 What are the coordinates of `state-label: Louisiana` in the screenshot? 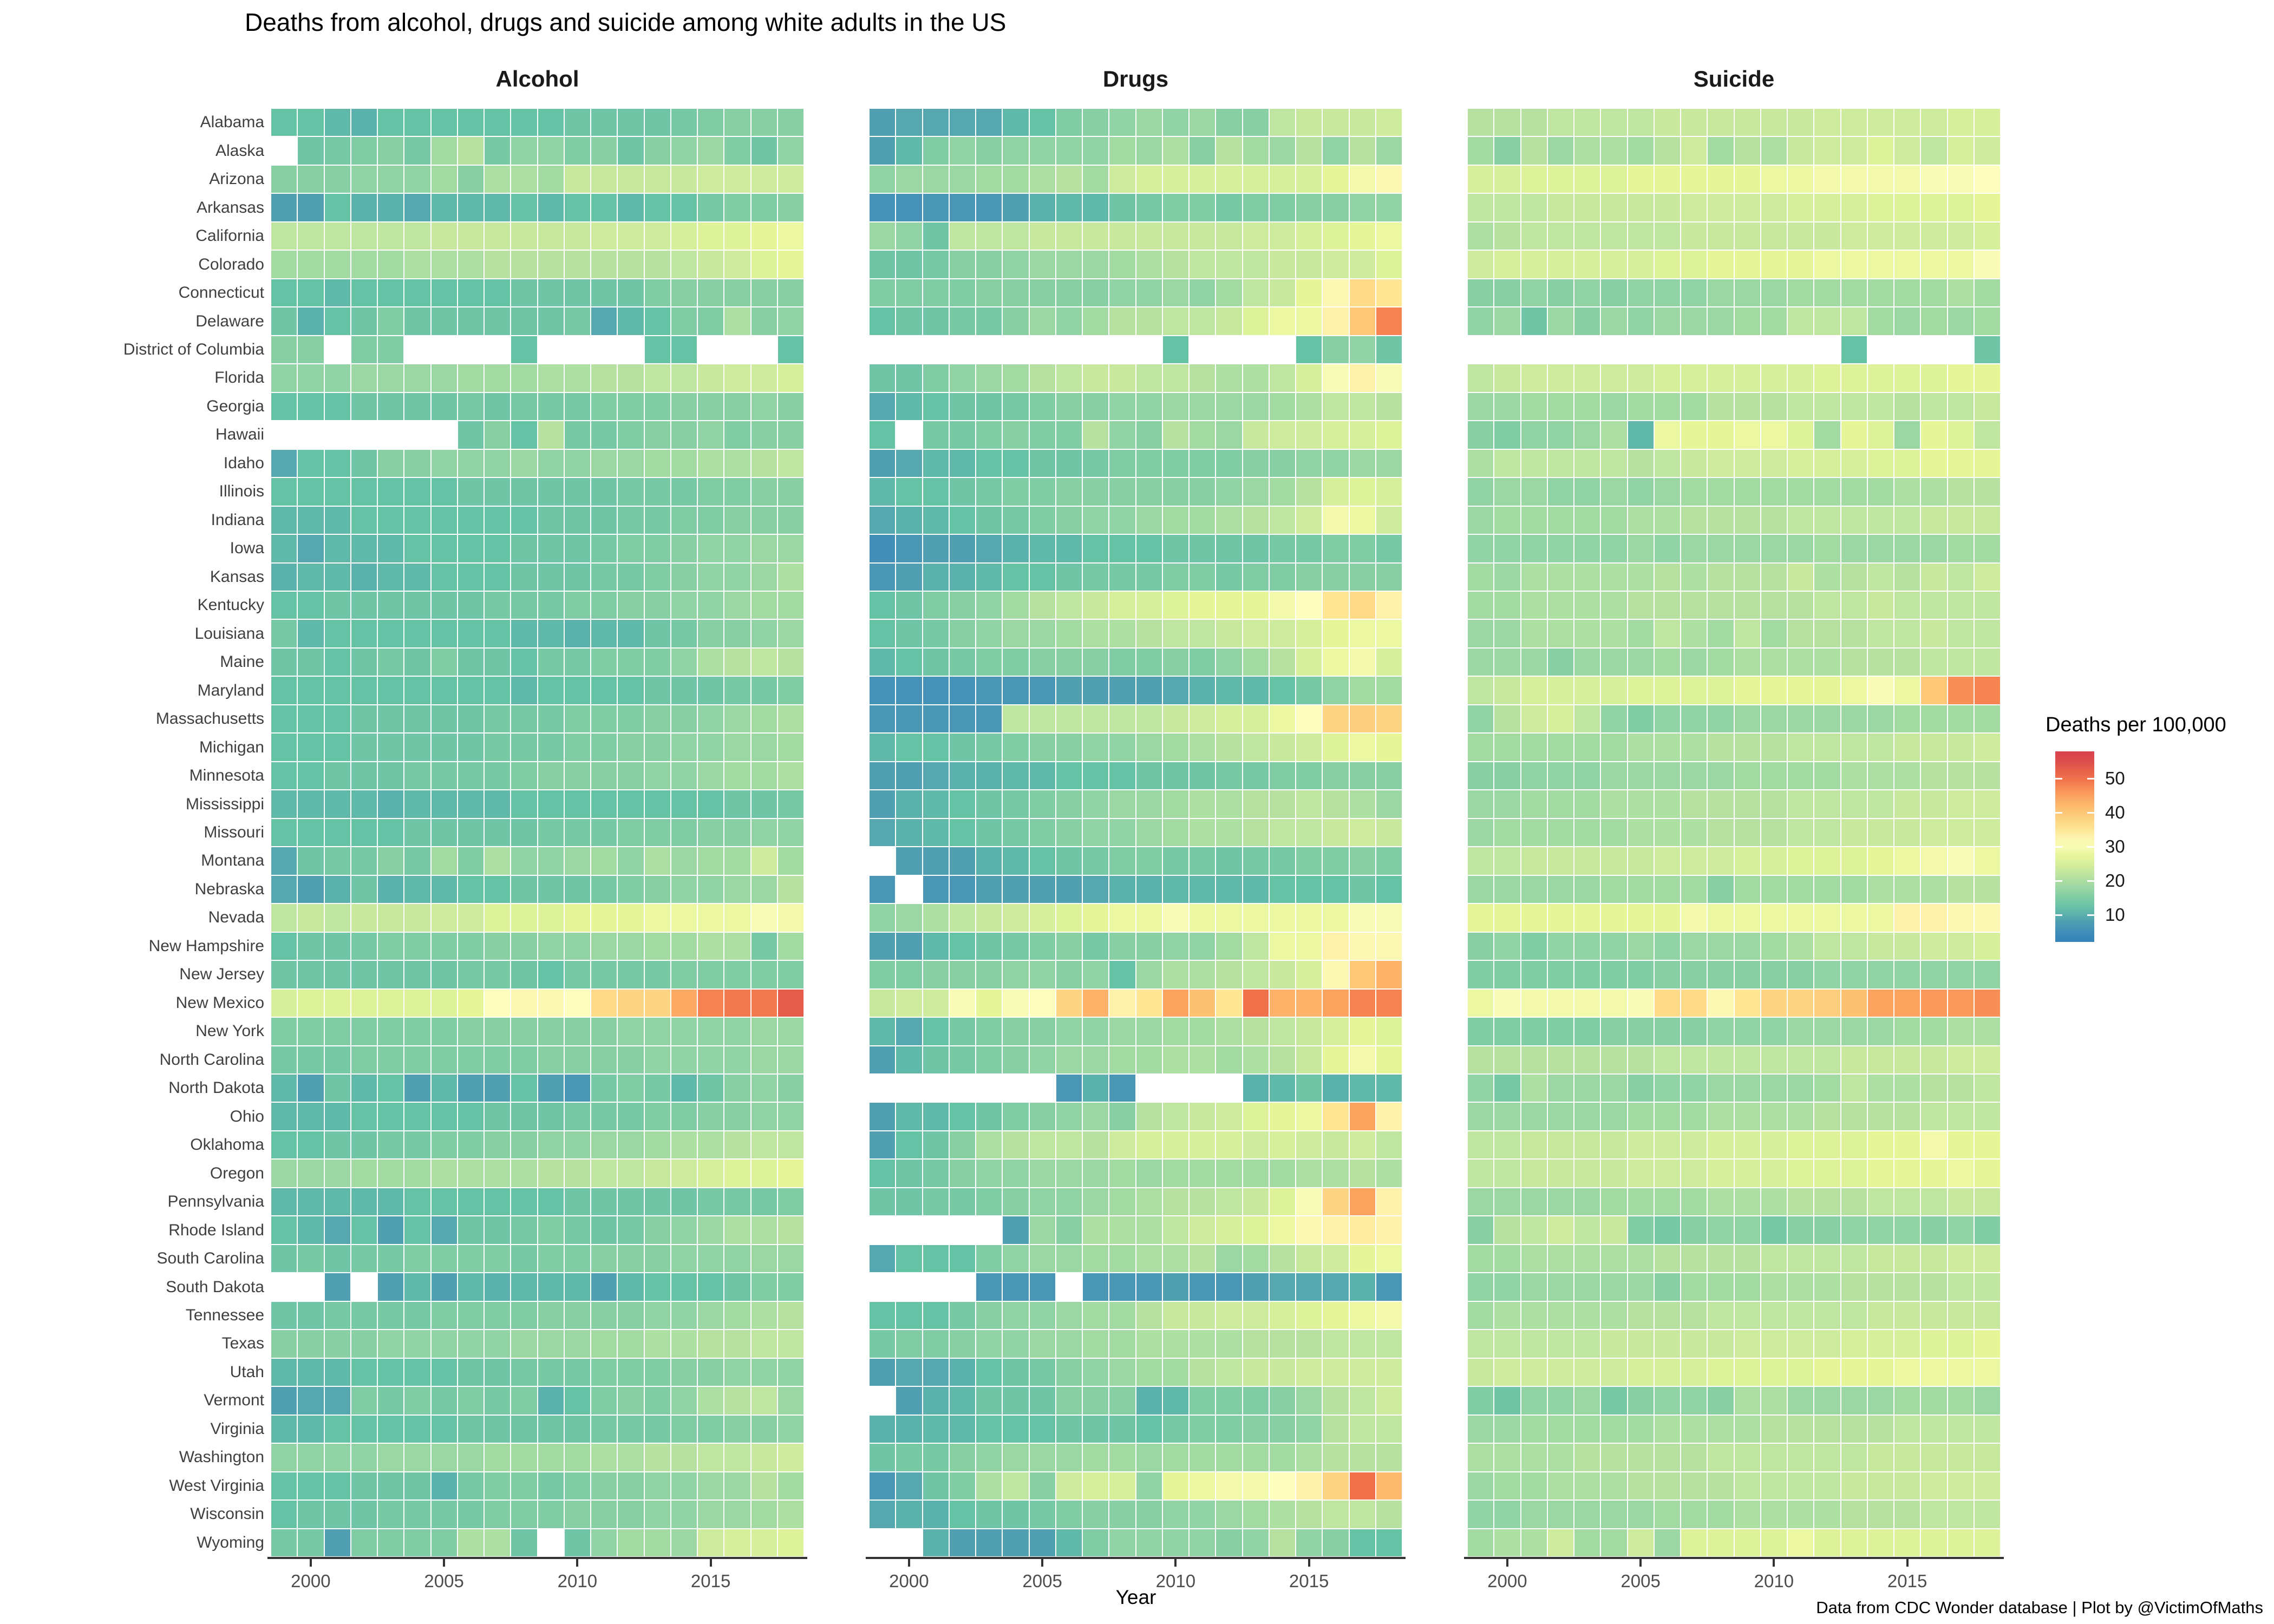 It's located at (229, 633).